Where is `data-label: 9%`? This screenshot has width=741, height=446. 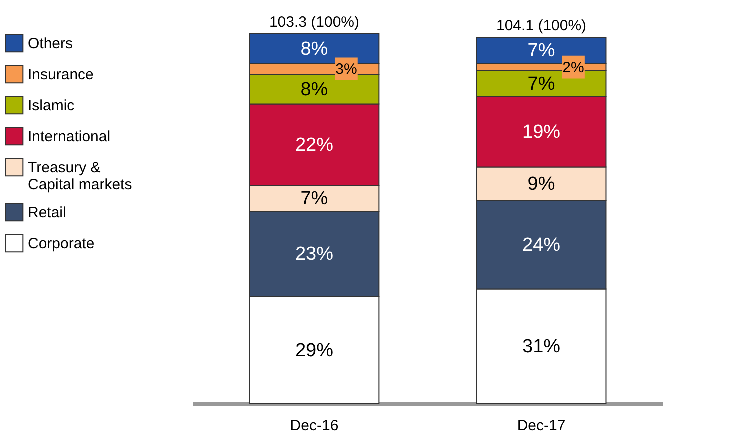 data-label: 9% is located at coordinates (542, 184).